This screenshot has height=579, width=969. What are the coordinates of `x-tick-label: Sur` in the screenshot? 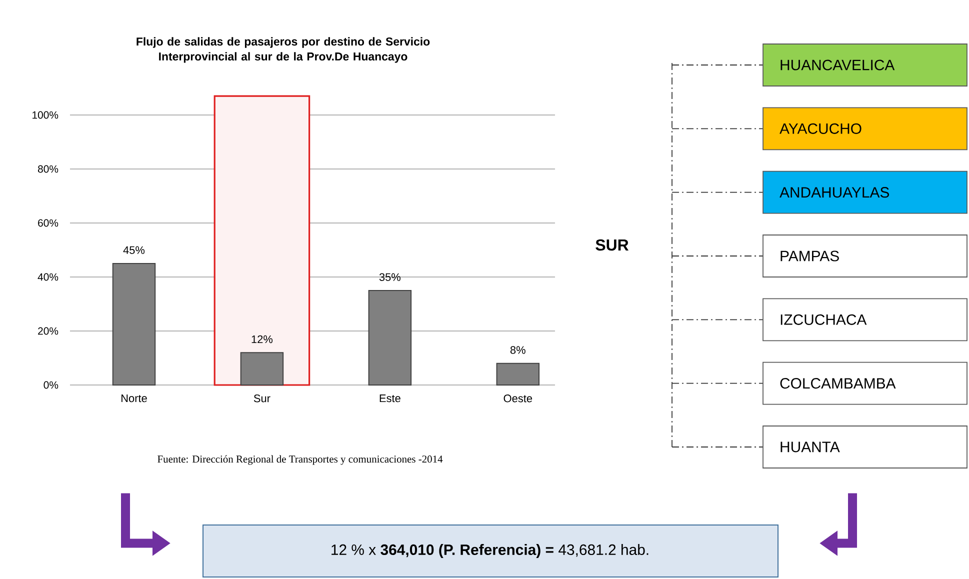 It's located at (262, 398).